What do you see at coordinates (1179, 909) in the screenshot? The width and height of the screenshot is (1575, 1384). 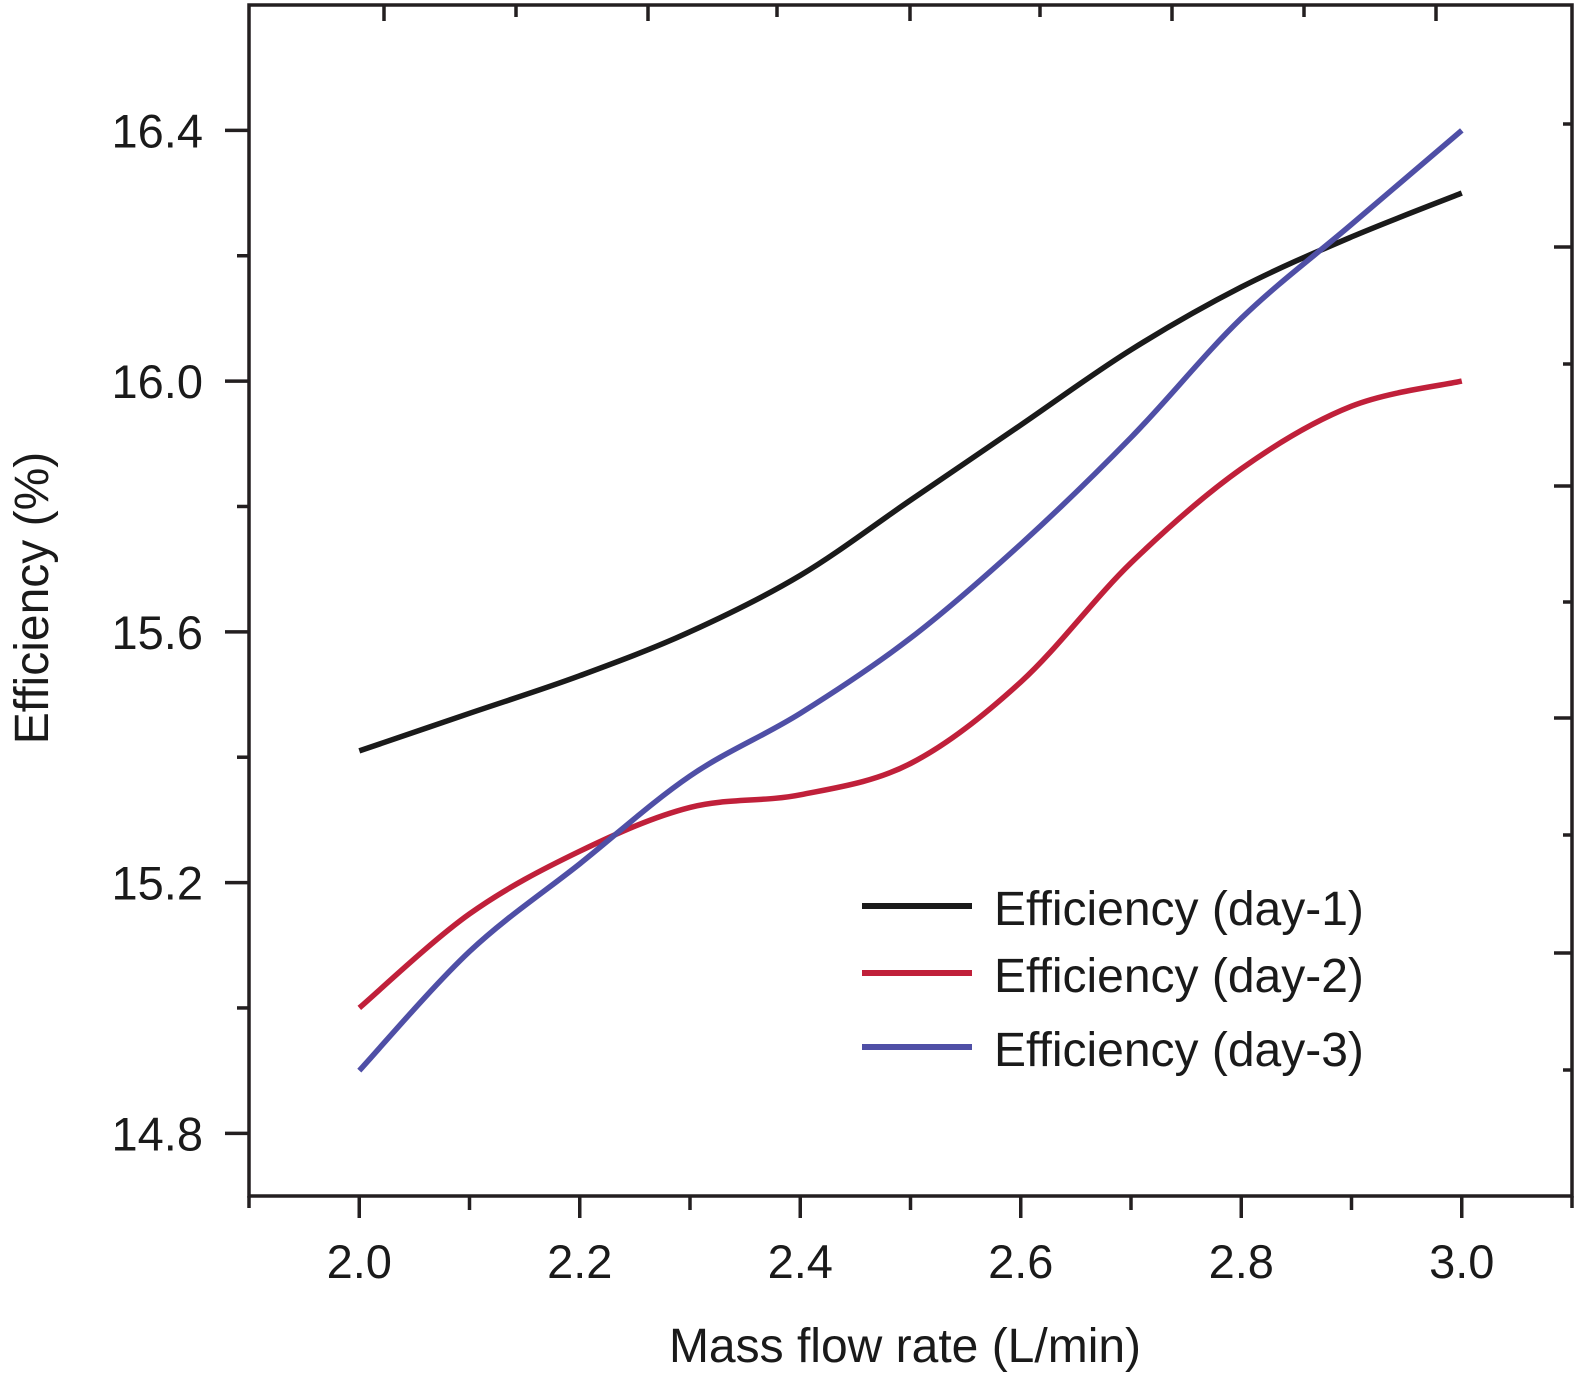 I see `legend-label-day-1: Efficiency (day-1)` at bounding box center [1179, 909].